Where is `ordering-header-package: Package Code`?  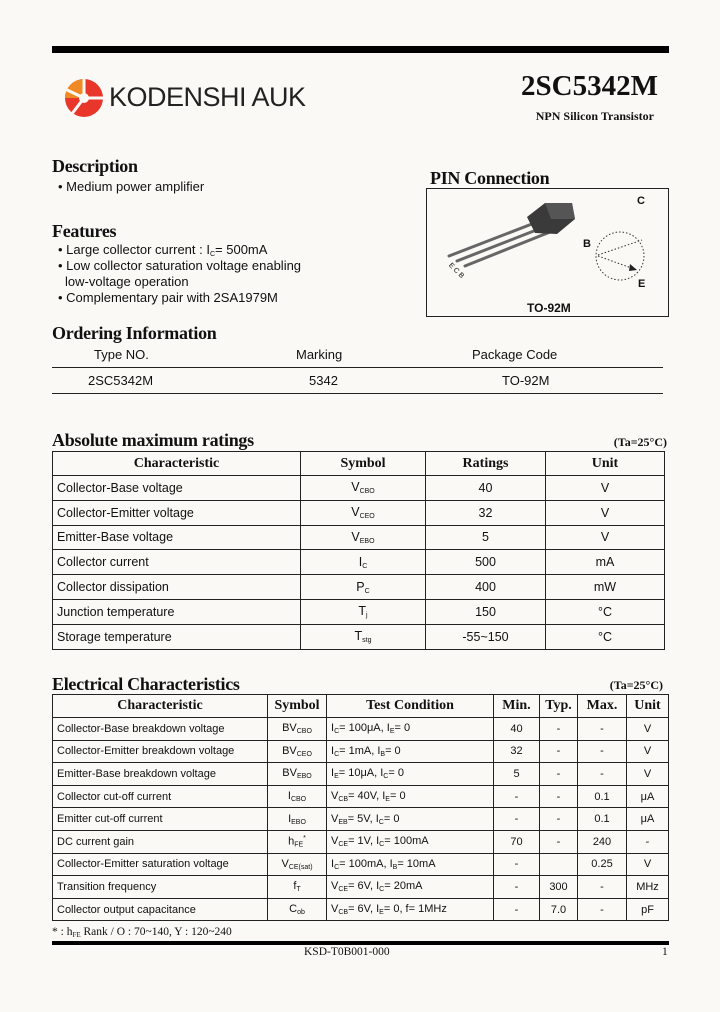 ordering-header-package: Package Code is located at coordinates (515, 354).